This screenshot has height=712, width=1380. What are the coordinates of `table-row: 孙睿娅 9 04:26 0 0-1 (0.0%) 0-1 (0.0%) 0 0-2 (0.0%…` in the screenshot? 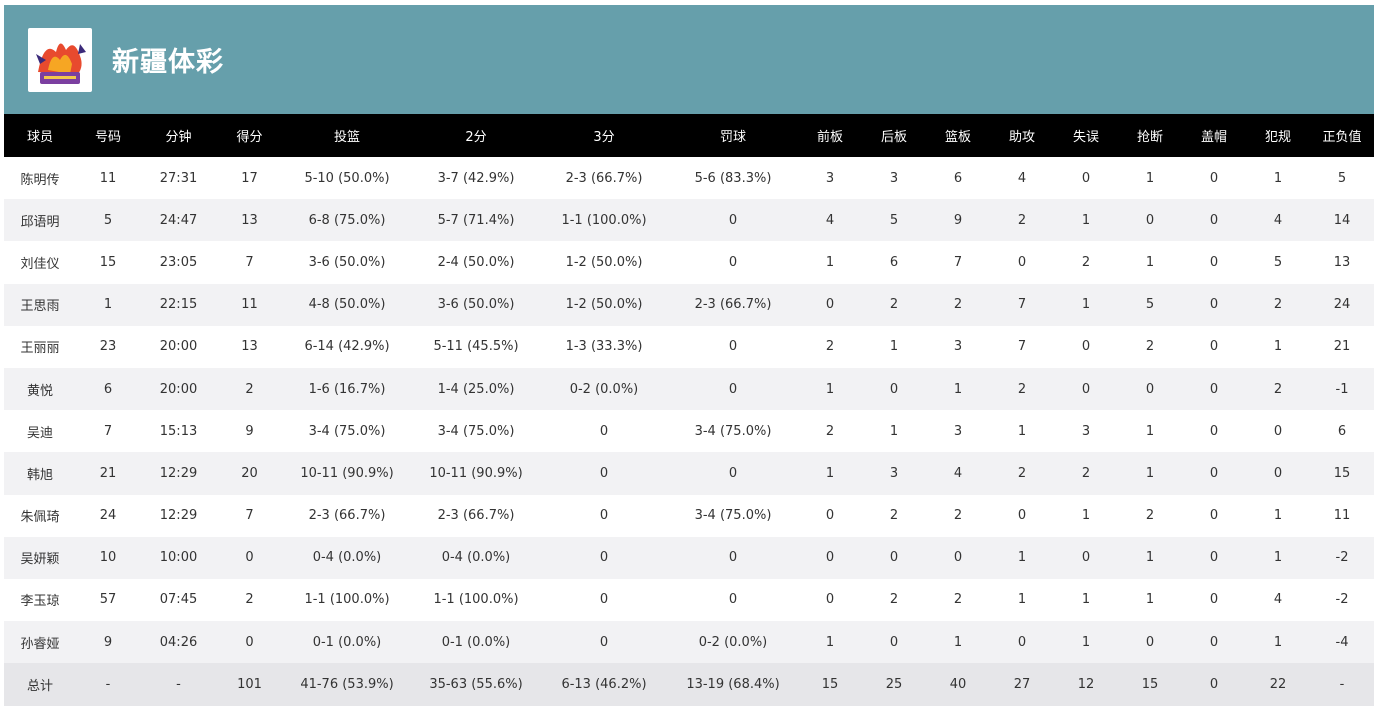 It's located at (689, 642).